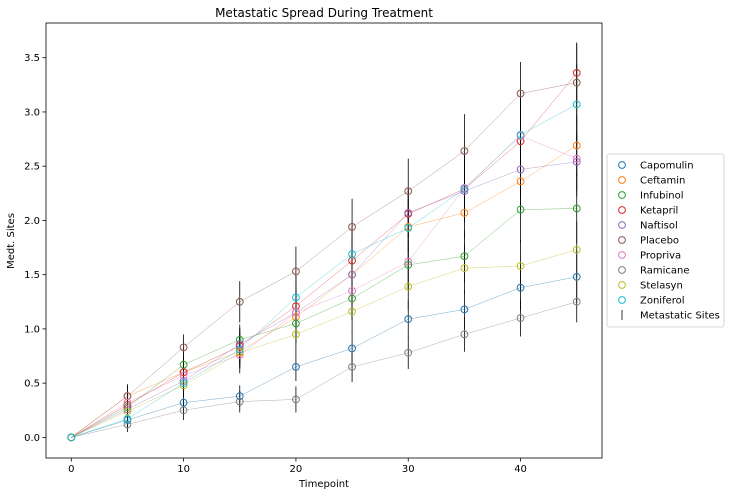  I want to click on legend-label-ceftamin: Ceftamin, so click(662, 181).